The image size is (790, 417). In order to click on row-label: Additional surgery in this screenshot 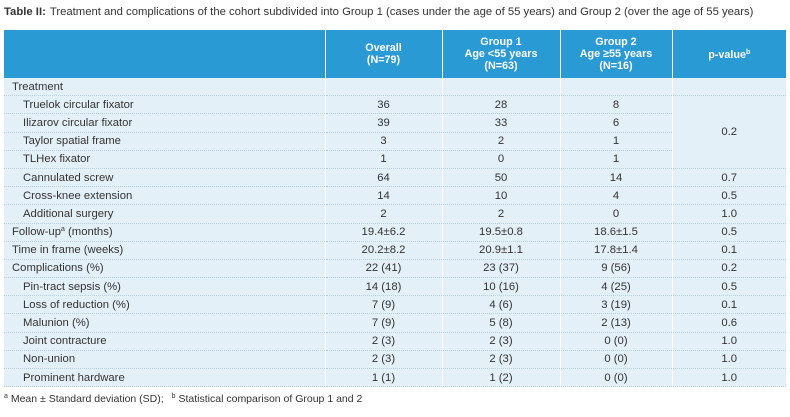, I will do `click(164, 214)`.